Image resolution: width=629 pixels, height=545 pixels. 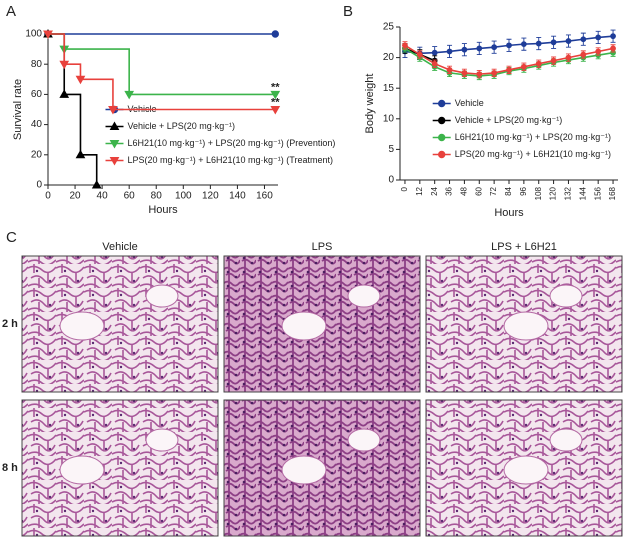 I want to click on y-axis-title: Survival rate, so click(x=18, y=109).